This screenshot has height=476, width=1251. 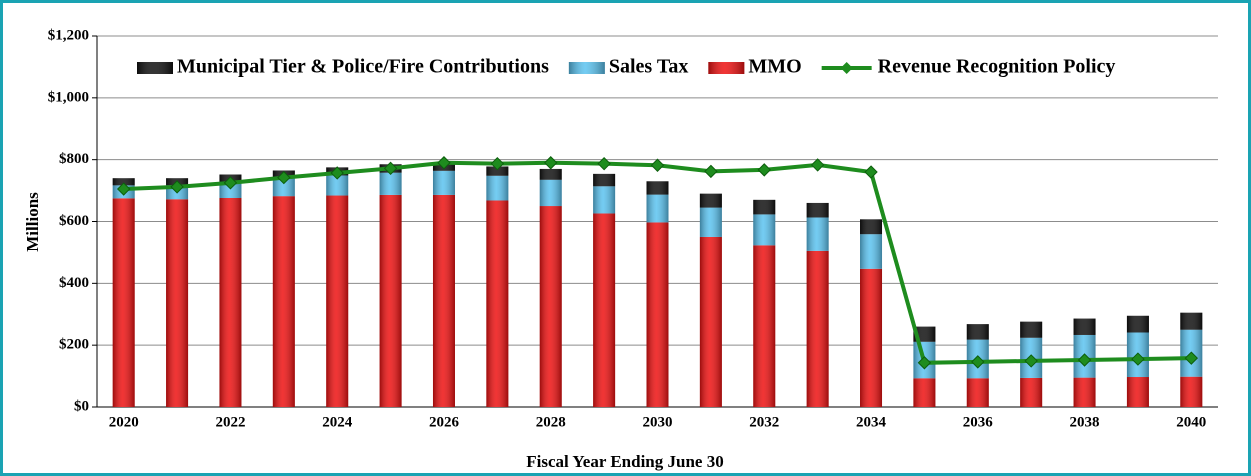 I want to click on x-tick-label: 2028, so click(x=551, y=422).